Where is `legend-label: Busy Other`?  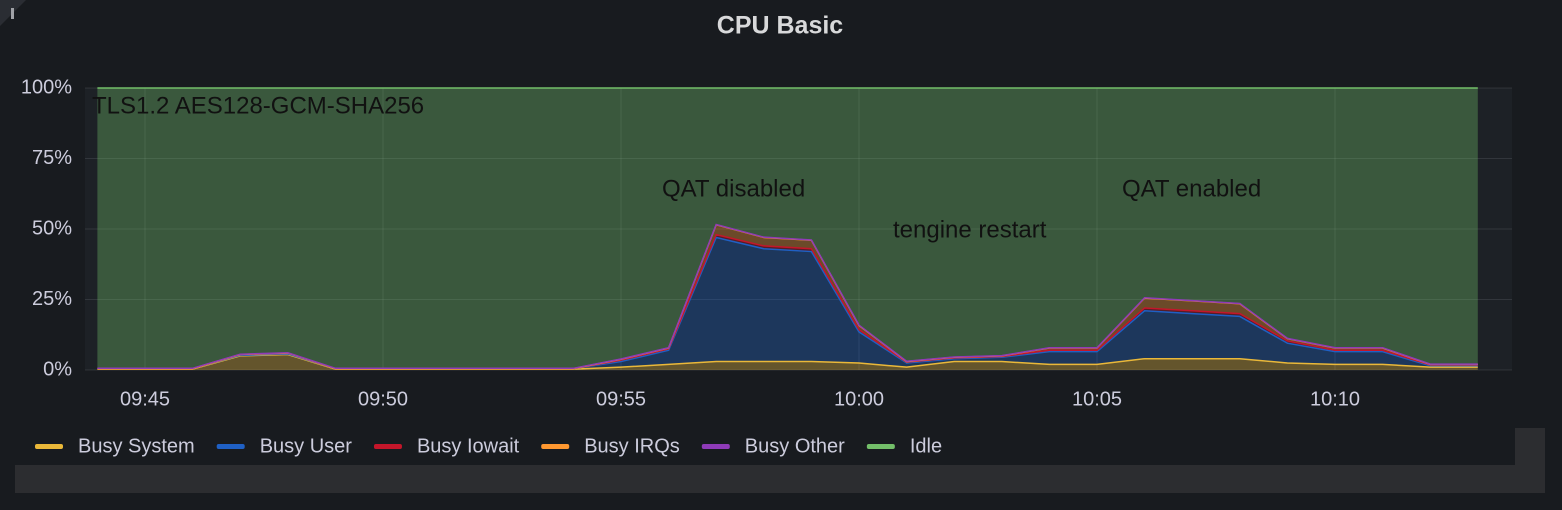
legend-label: Busy Other is located at coordinates (795, 446).